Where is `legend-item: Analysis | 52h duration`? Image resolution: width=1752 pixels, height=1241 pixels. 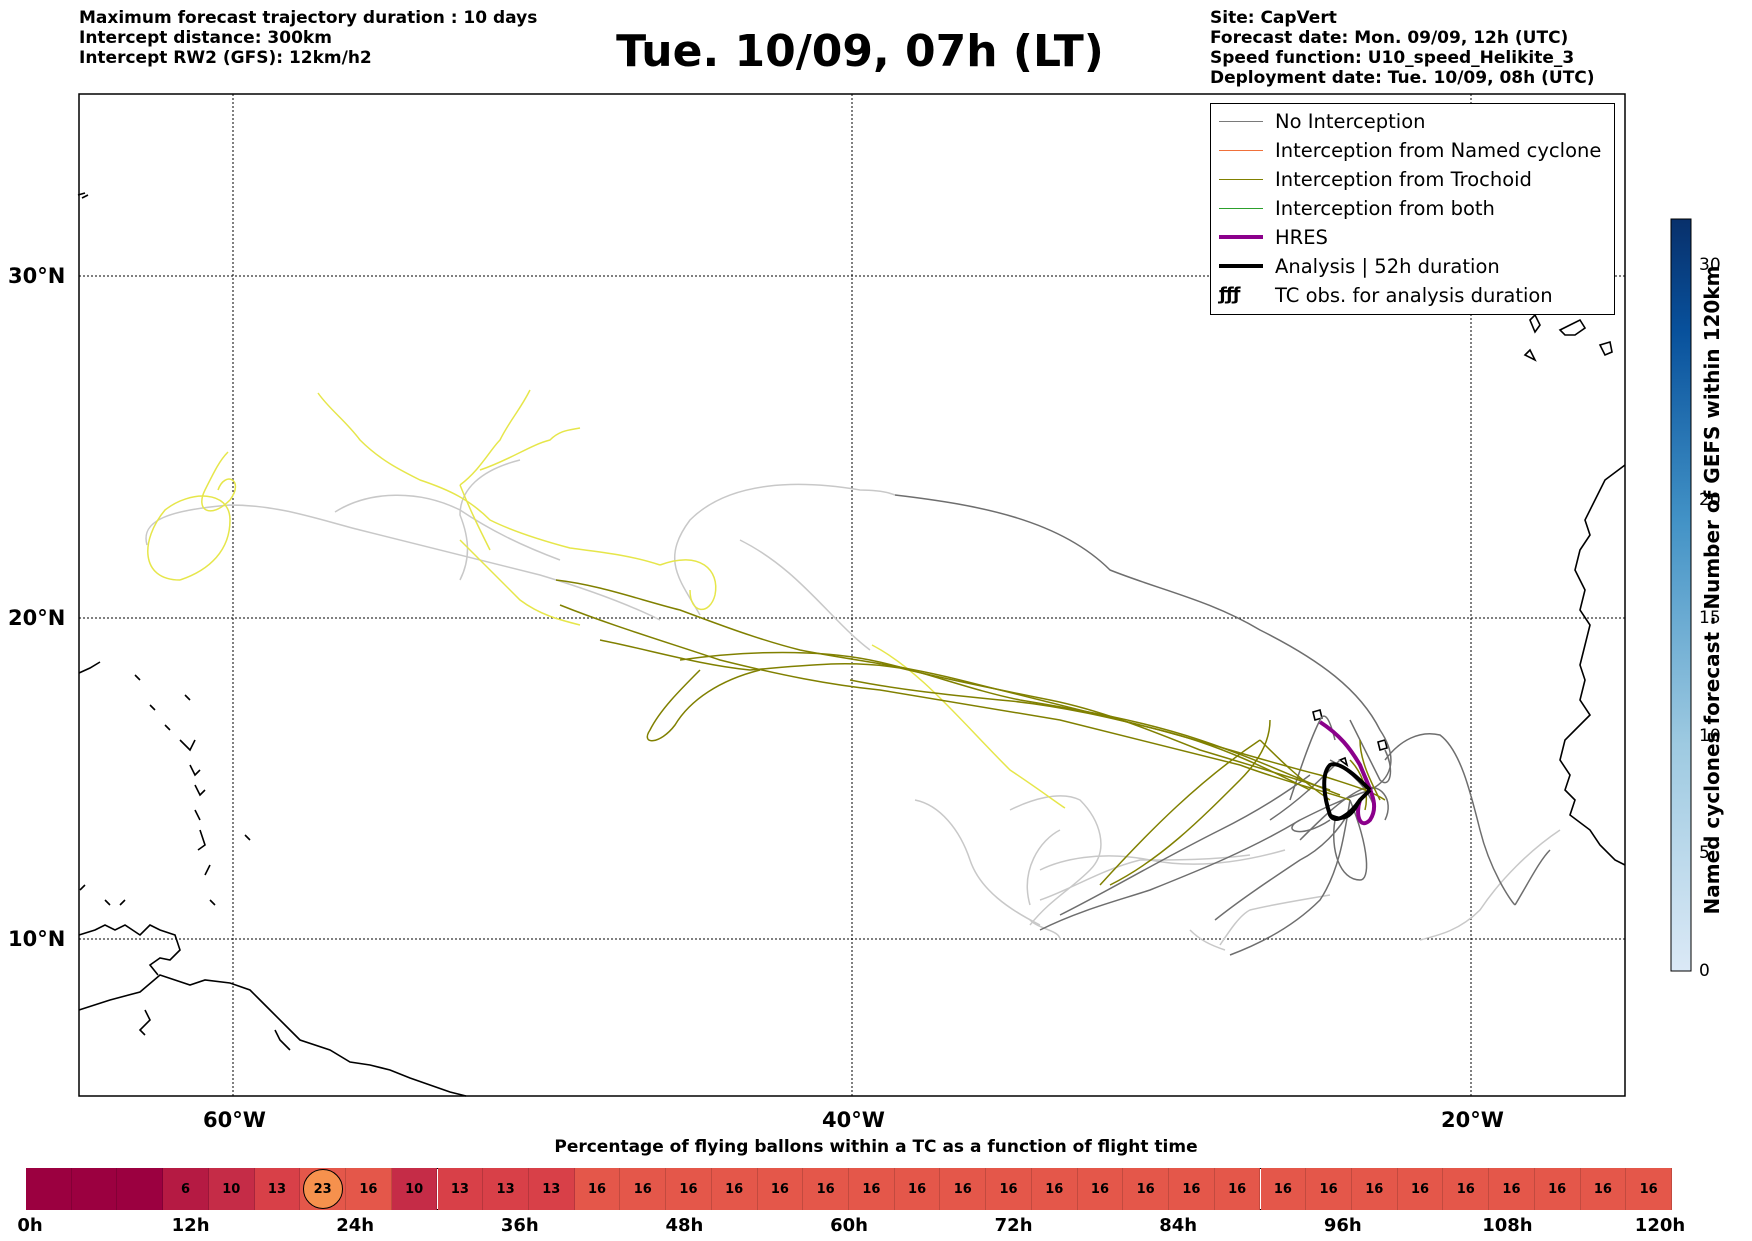
legend-item: Analysis | 52h duration is located at coordinates (1412, 266).